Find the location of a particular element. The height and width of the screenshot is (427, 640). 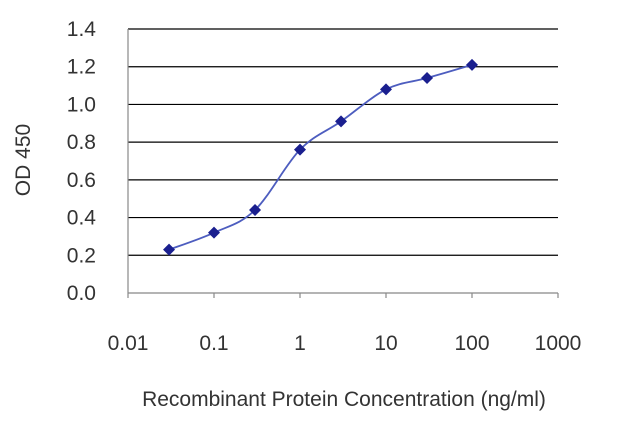

y-tick-label-3: 0.6 is located at coordinates (81, 180).